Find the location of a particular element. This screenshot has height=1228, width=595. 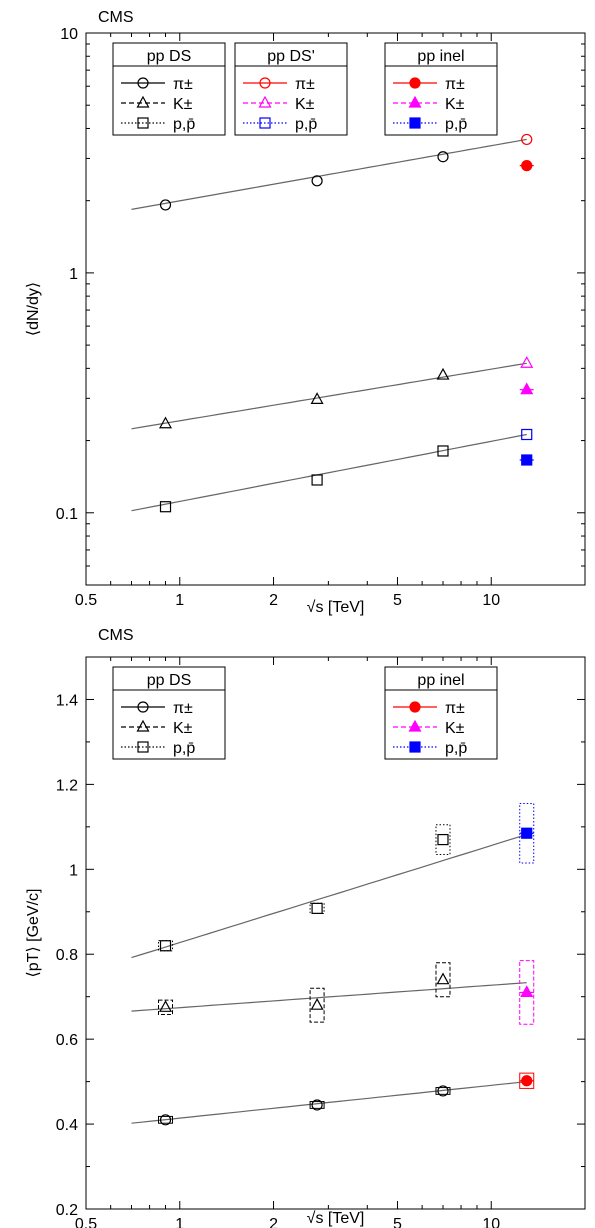

legend-title: pp DS' is located at coordinates (291, 56).